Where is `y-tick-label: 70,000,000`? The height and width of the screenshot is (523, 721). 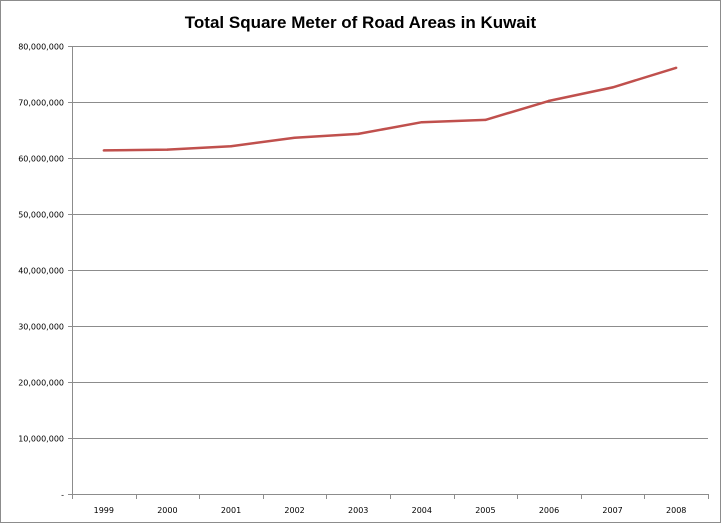 y-tick-label: 70,000,000 is located at coordinates (41, 103).